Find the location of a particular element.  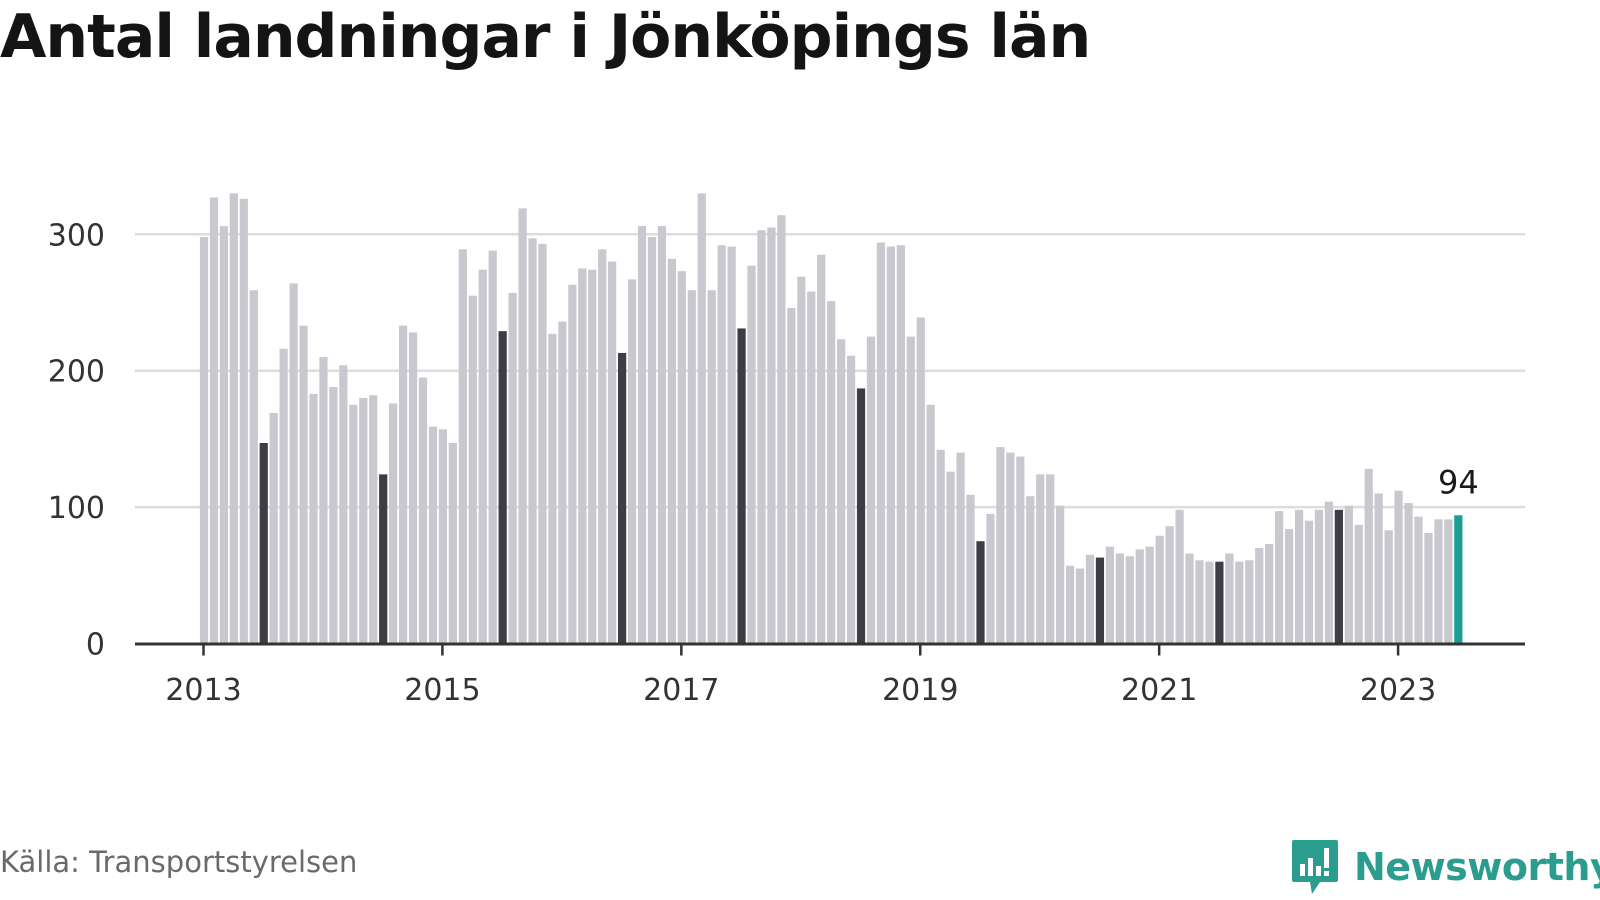

brand-logo: Newsworthy is located at coordinates (1445, 867).